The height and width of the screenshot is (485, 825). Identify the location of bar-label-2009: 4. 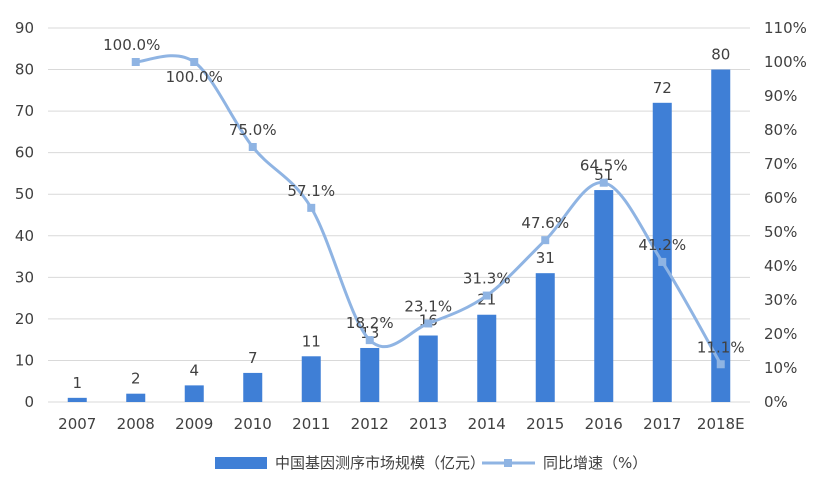
(194, 370).